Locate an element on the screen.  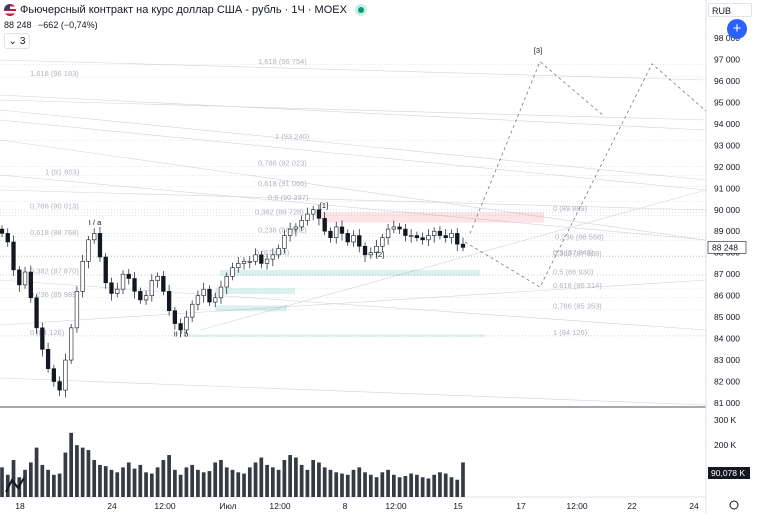
add-alert-button: + is located at coordinates (737, 29).